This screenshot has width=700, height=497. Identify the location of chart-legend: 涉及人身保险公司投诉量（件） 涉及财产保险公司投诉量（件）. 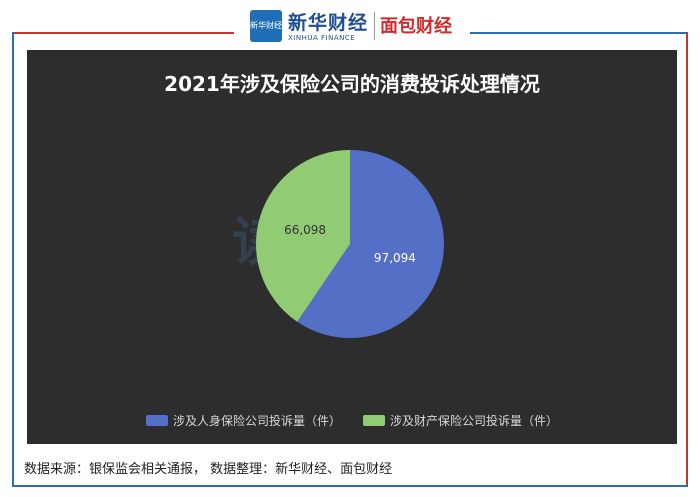
(352, 420).